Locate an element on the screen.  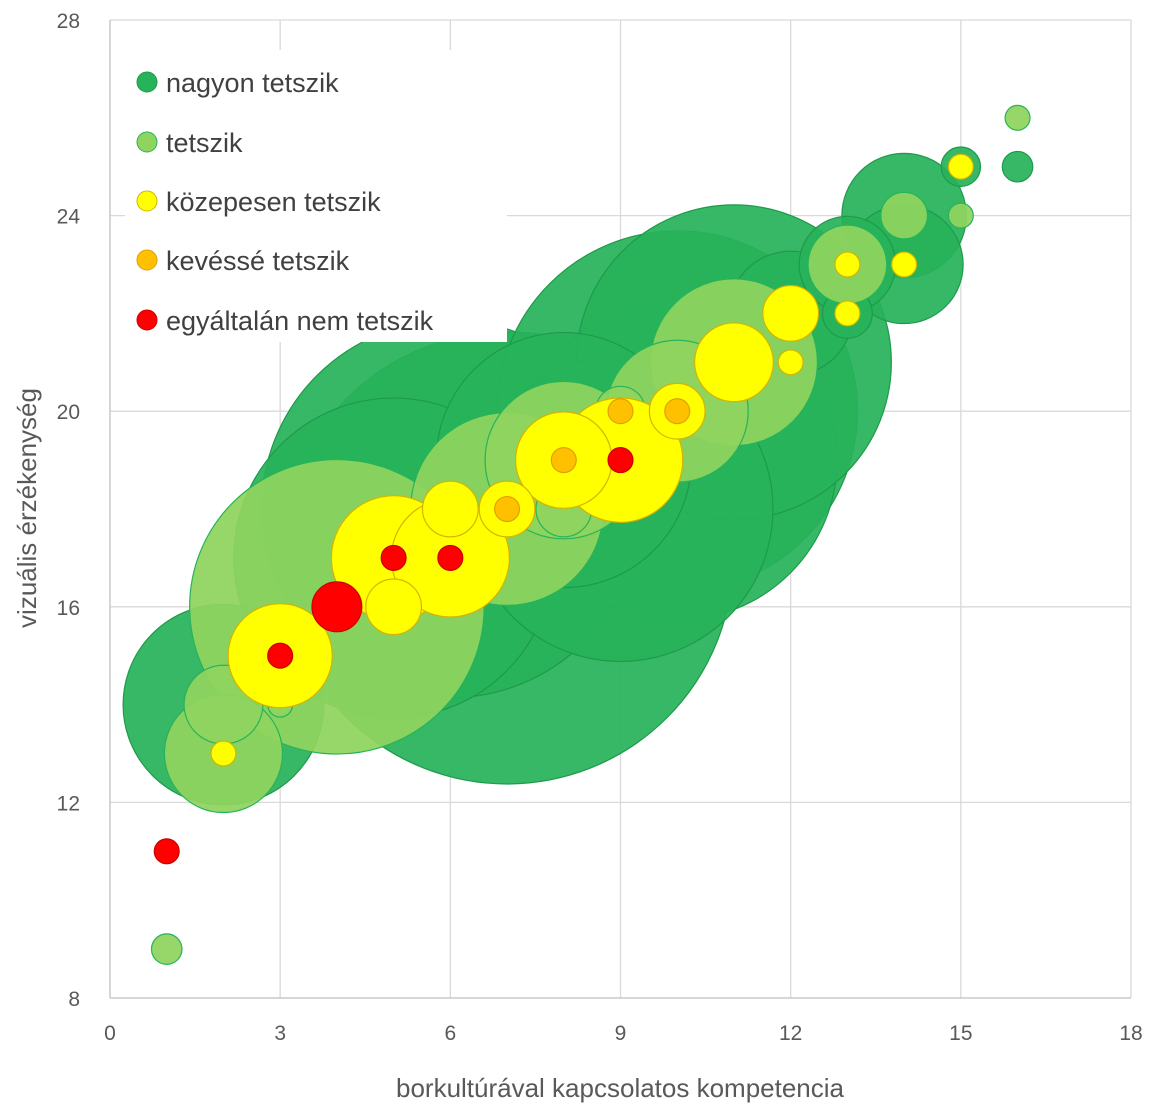
x-tick-label: 18 is located at coordinates (1130, 1033).